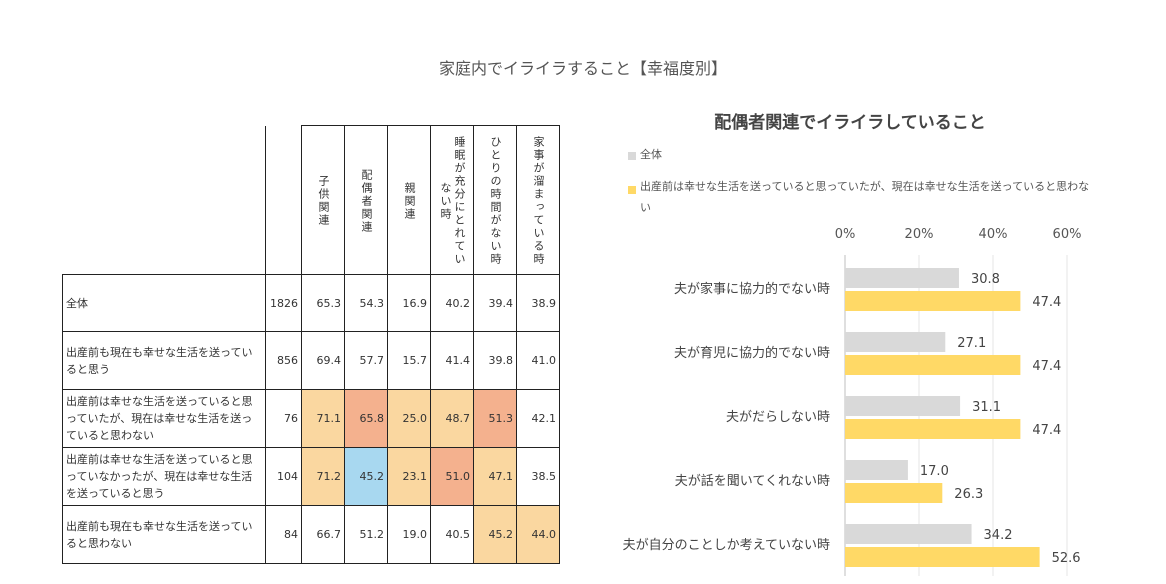 This screenshot has height=584, width=1166. I want to click on page-title: 家庭内でイライラすること【幸福度別】, so click(582, 68).